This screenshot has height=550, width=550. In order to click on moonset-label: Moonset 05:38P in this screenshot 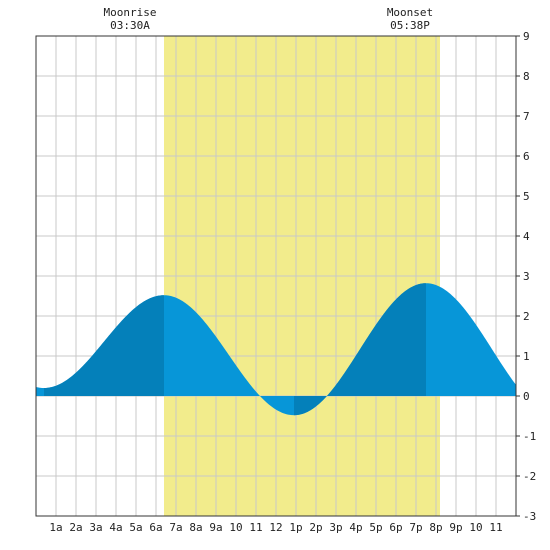, I will do `click(410, 19)`.